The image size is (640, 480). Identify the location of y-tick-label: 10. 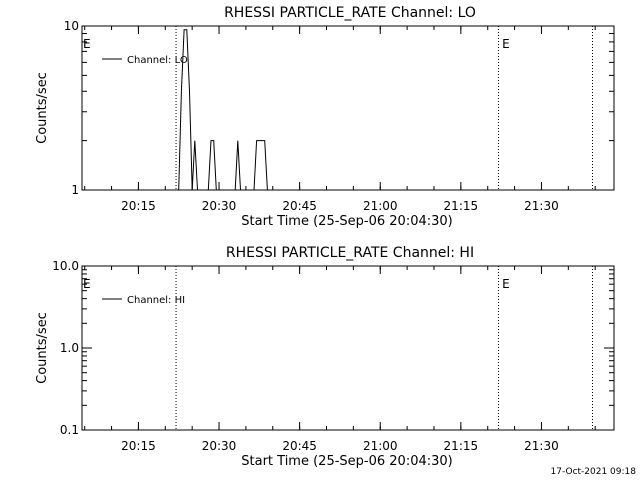
(71, 26).